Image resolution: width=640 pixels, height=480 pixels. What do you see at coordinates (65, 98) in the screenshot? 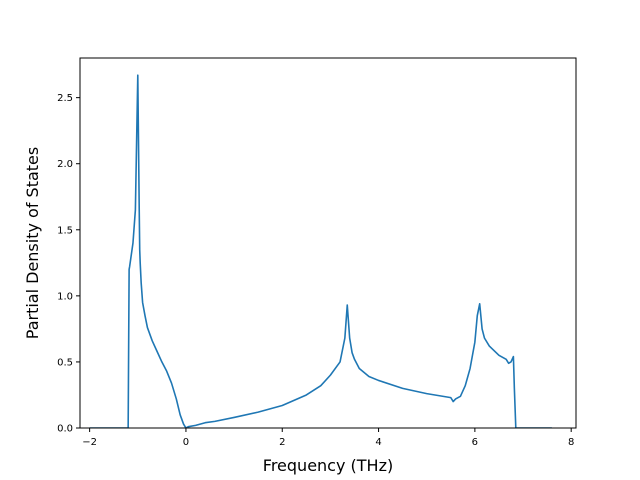
I see `y-tick-label: 2.5` at bounding box center [65, 98].